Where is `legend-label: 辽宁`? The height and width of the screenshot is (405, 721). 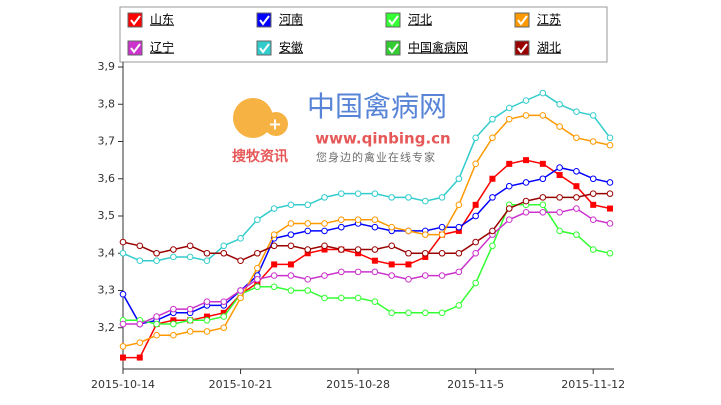
legend-label: 辽宁 is located at coordinates (162, 47).